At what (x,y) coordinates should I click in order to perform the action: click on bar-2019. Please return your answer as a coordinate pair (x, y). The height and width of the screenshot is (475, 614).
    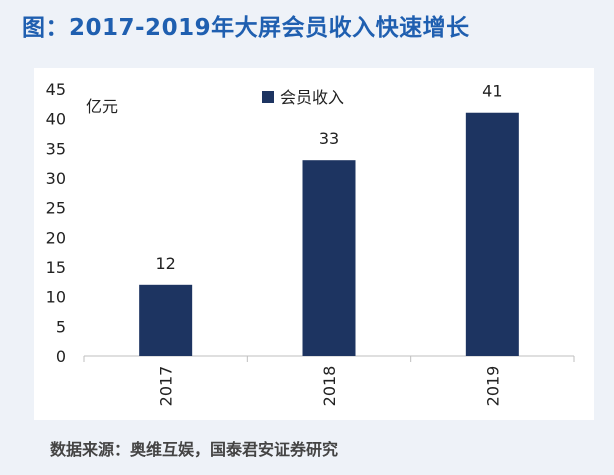
    Looking at the image, I should click on (492, 234).